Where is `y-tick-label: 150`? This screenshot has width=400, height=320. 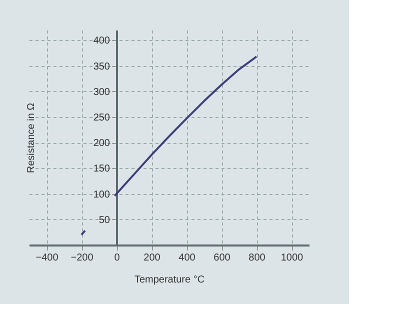 y-tick-label: 150 is located at coordinates (101, 169).